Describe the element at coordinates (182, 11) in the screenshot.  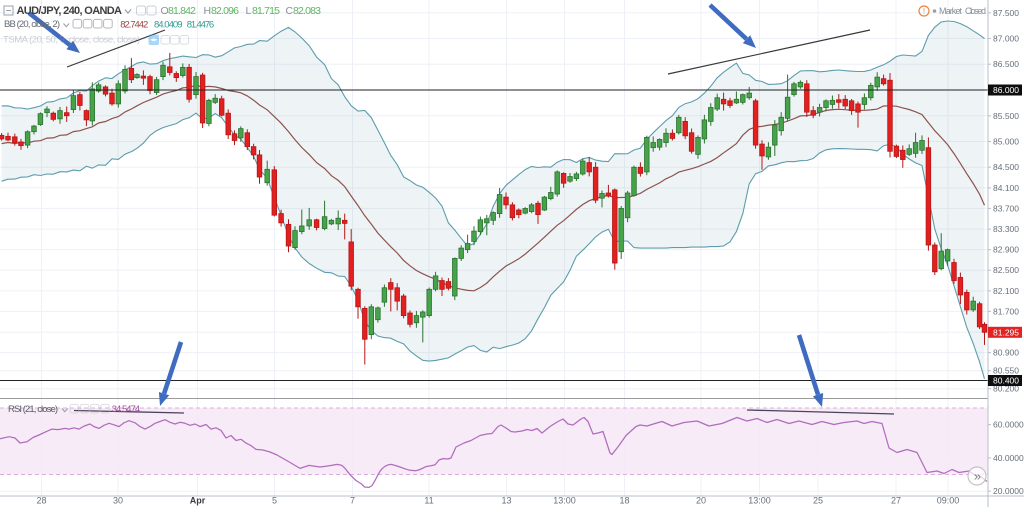
I see `svg-text: 81.842` at that location.